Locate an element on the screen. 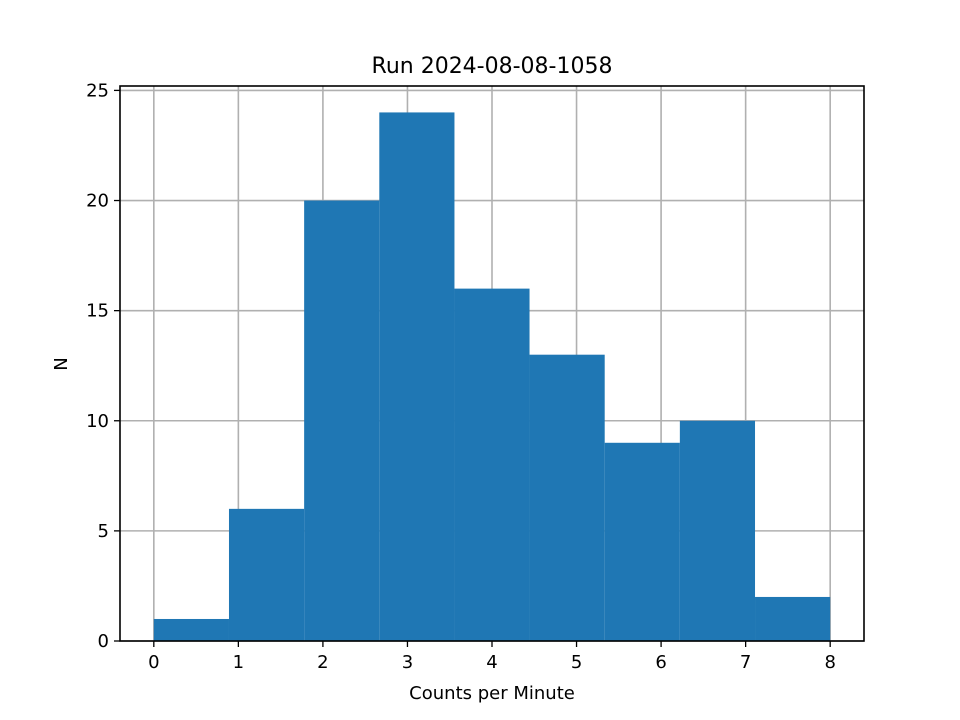 The height and width of the screenshot is (720, 960). x-tick-label: 5 is located at coordinates (576, 662).